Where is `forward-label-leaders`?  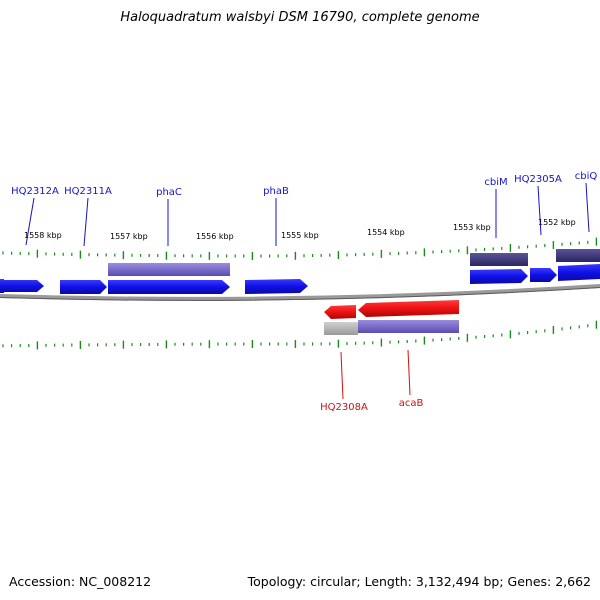 forward-label-leaders is located at coordinates (307, 214).